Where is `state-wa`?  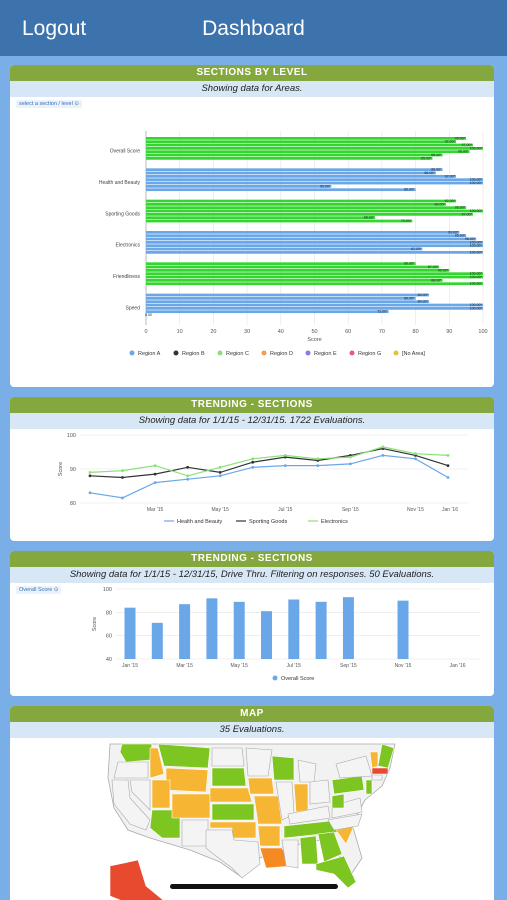
state-wa is located at coordinates (136, 753).